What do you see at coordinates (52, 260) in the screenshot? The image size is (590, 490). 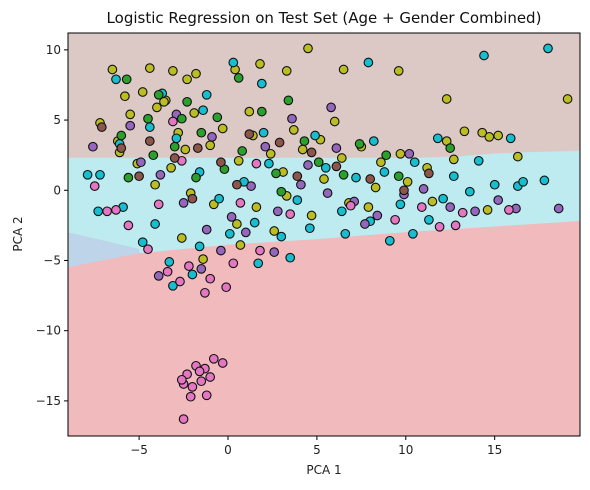 I see `y-tick-label: −5` at bounding box center [52, 260].